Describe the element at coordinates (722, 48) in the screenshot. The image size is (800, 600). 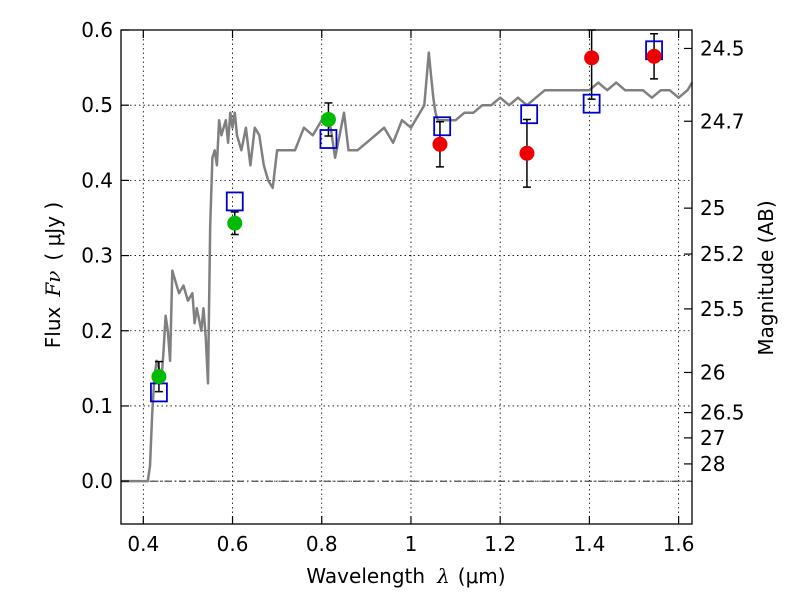
I see `magnitude-tick-label: 24.5` at that location.